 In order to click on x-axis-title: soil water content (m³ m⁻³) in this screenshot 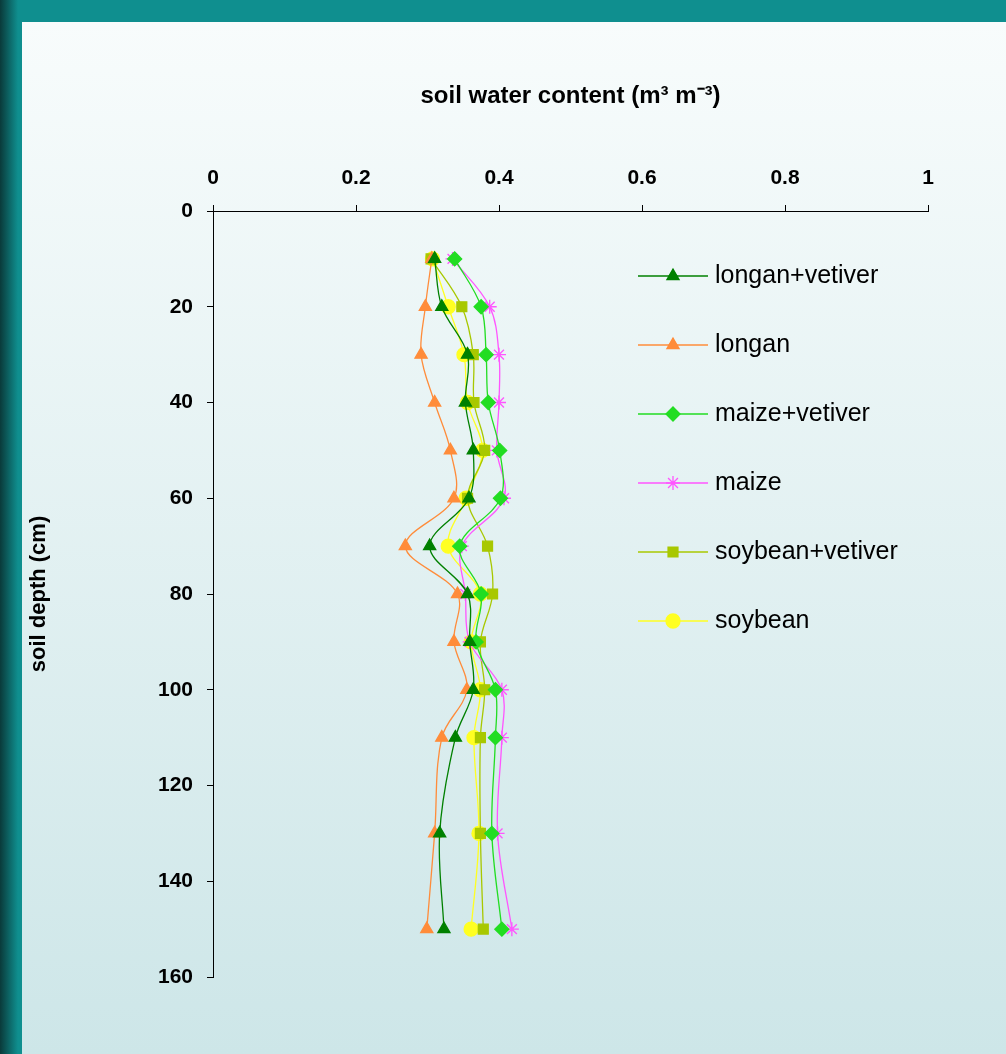, I will do `click(570, 95)`.